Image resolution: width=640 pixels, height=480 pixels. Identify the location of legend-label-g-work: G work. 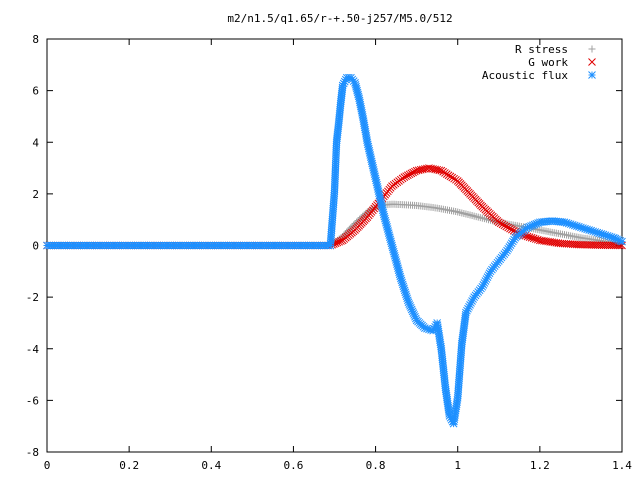
(548, 62).